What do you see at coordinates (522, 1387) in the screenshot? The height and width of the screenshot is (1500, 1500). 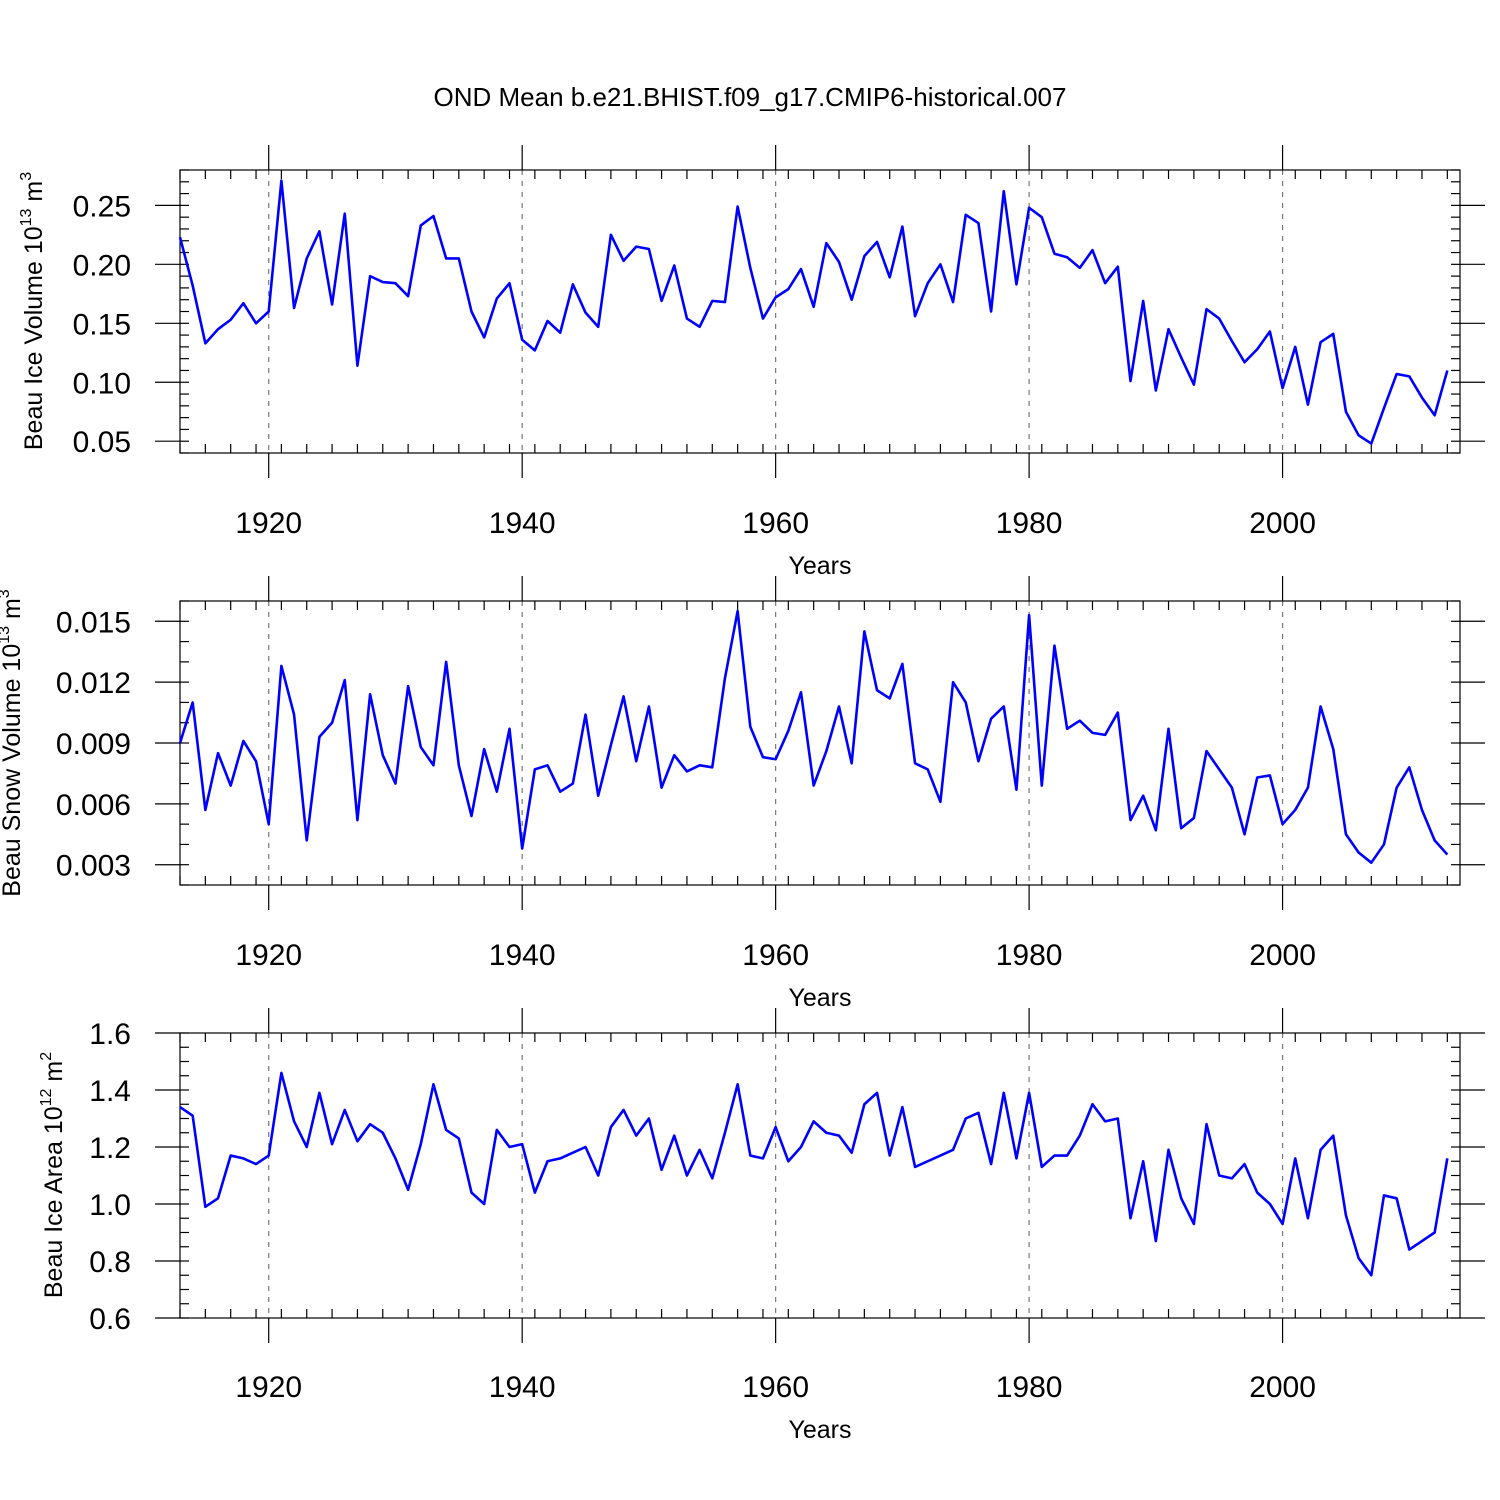 I see `panel-3-xtick-label: 1940` at bounding box center [522, 1387].